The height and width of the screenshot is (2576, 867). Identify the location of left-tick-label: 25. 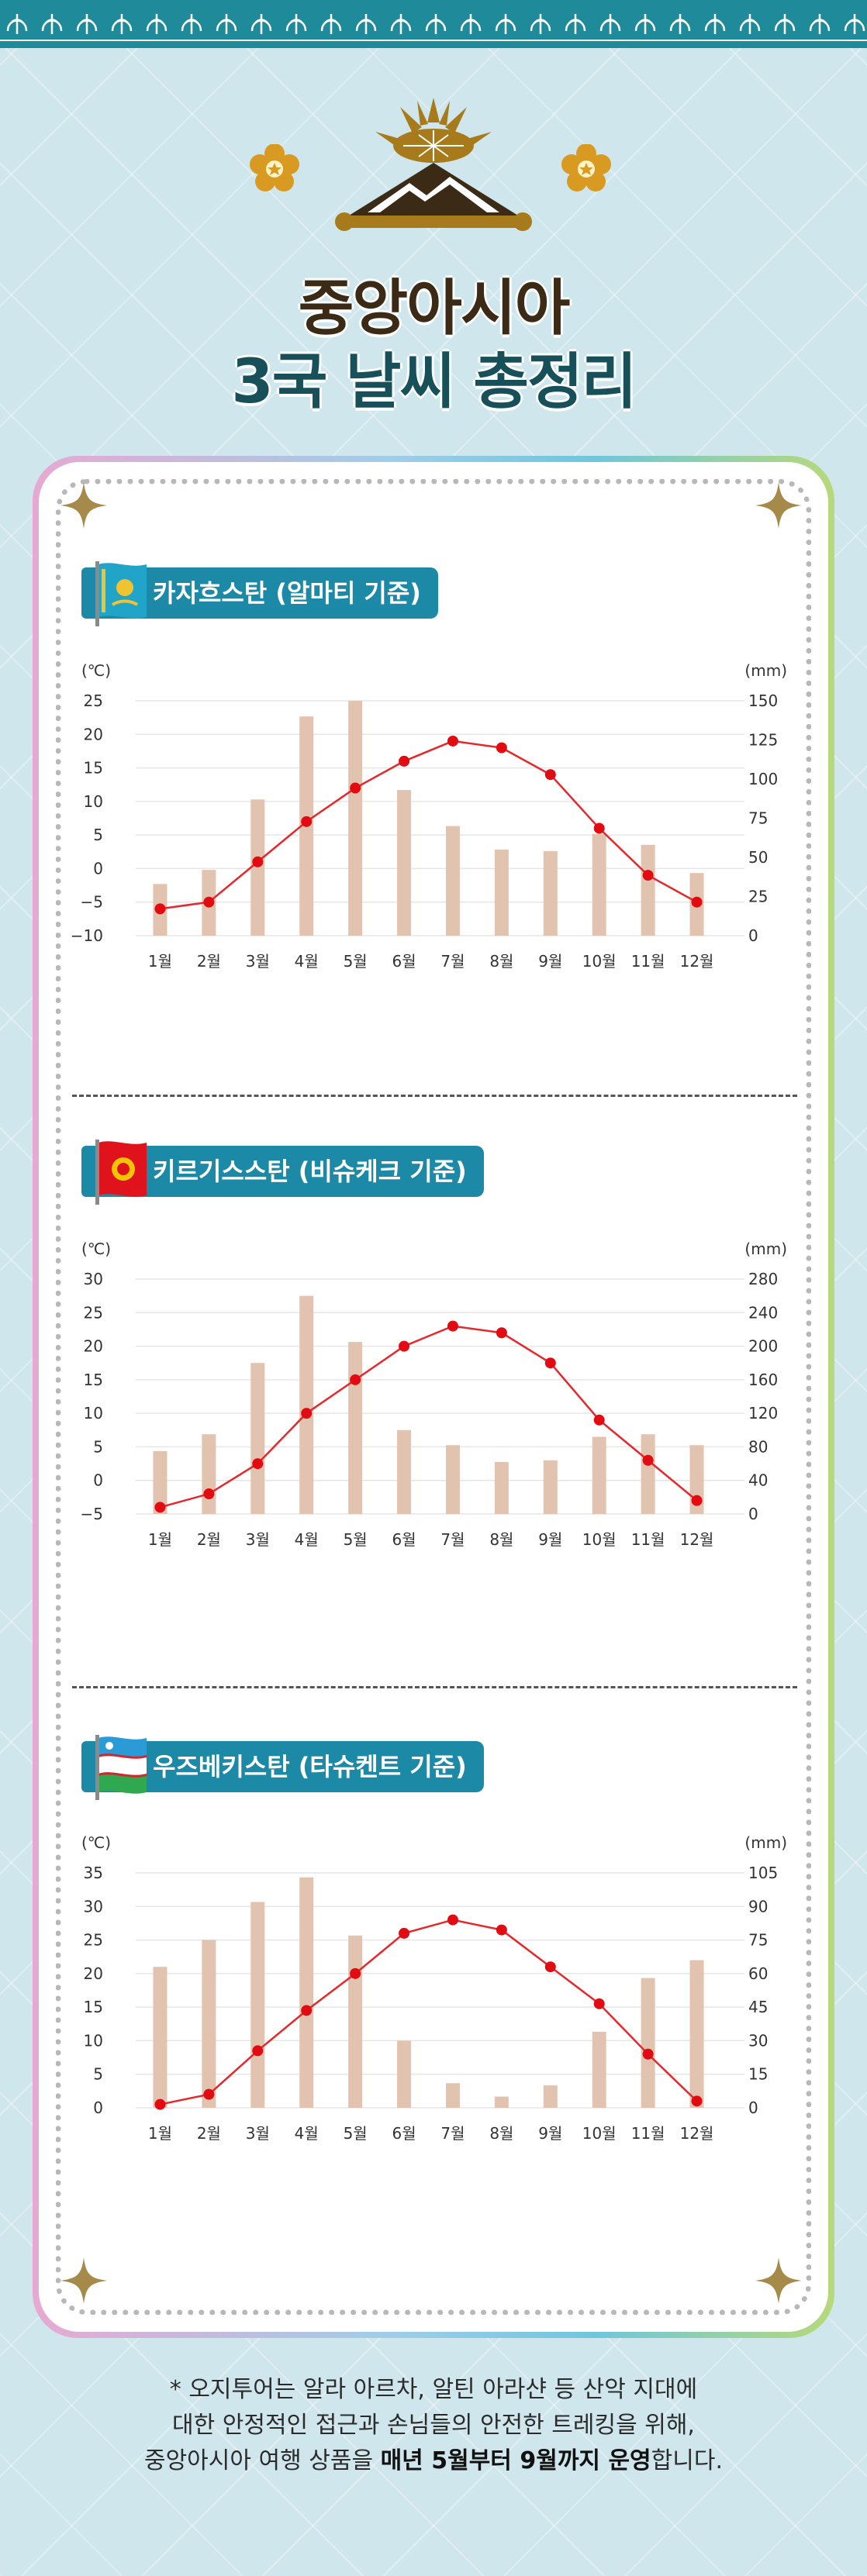
(94, 700).